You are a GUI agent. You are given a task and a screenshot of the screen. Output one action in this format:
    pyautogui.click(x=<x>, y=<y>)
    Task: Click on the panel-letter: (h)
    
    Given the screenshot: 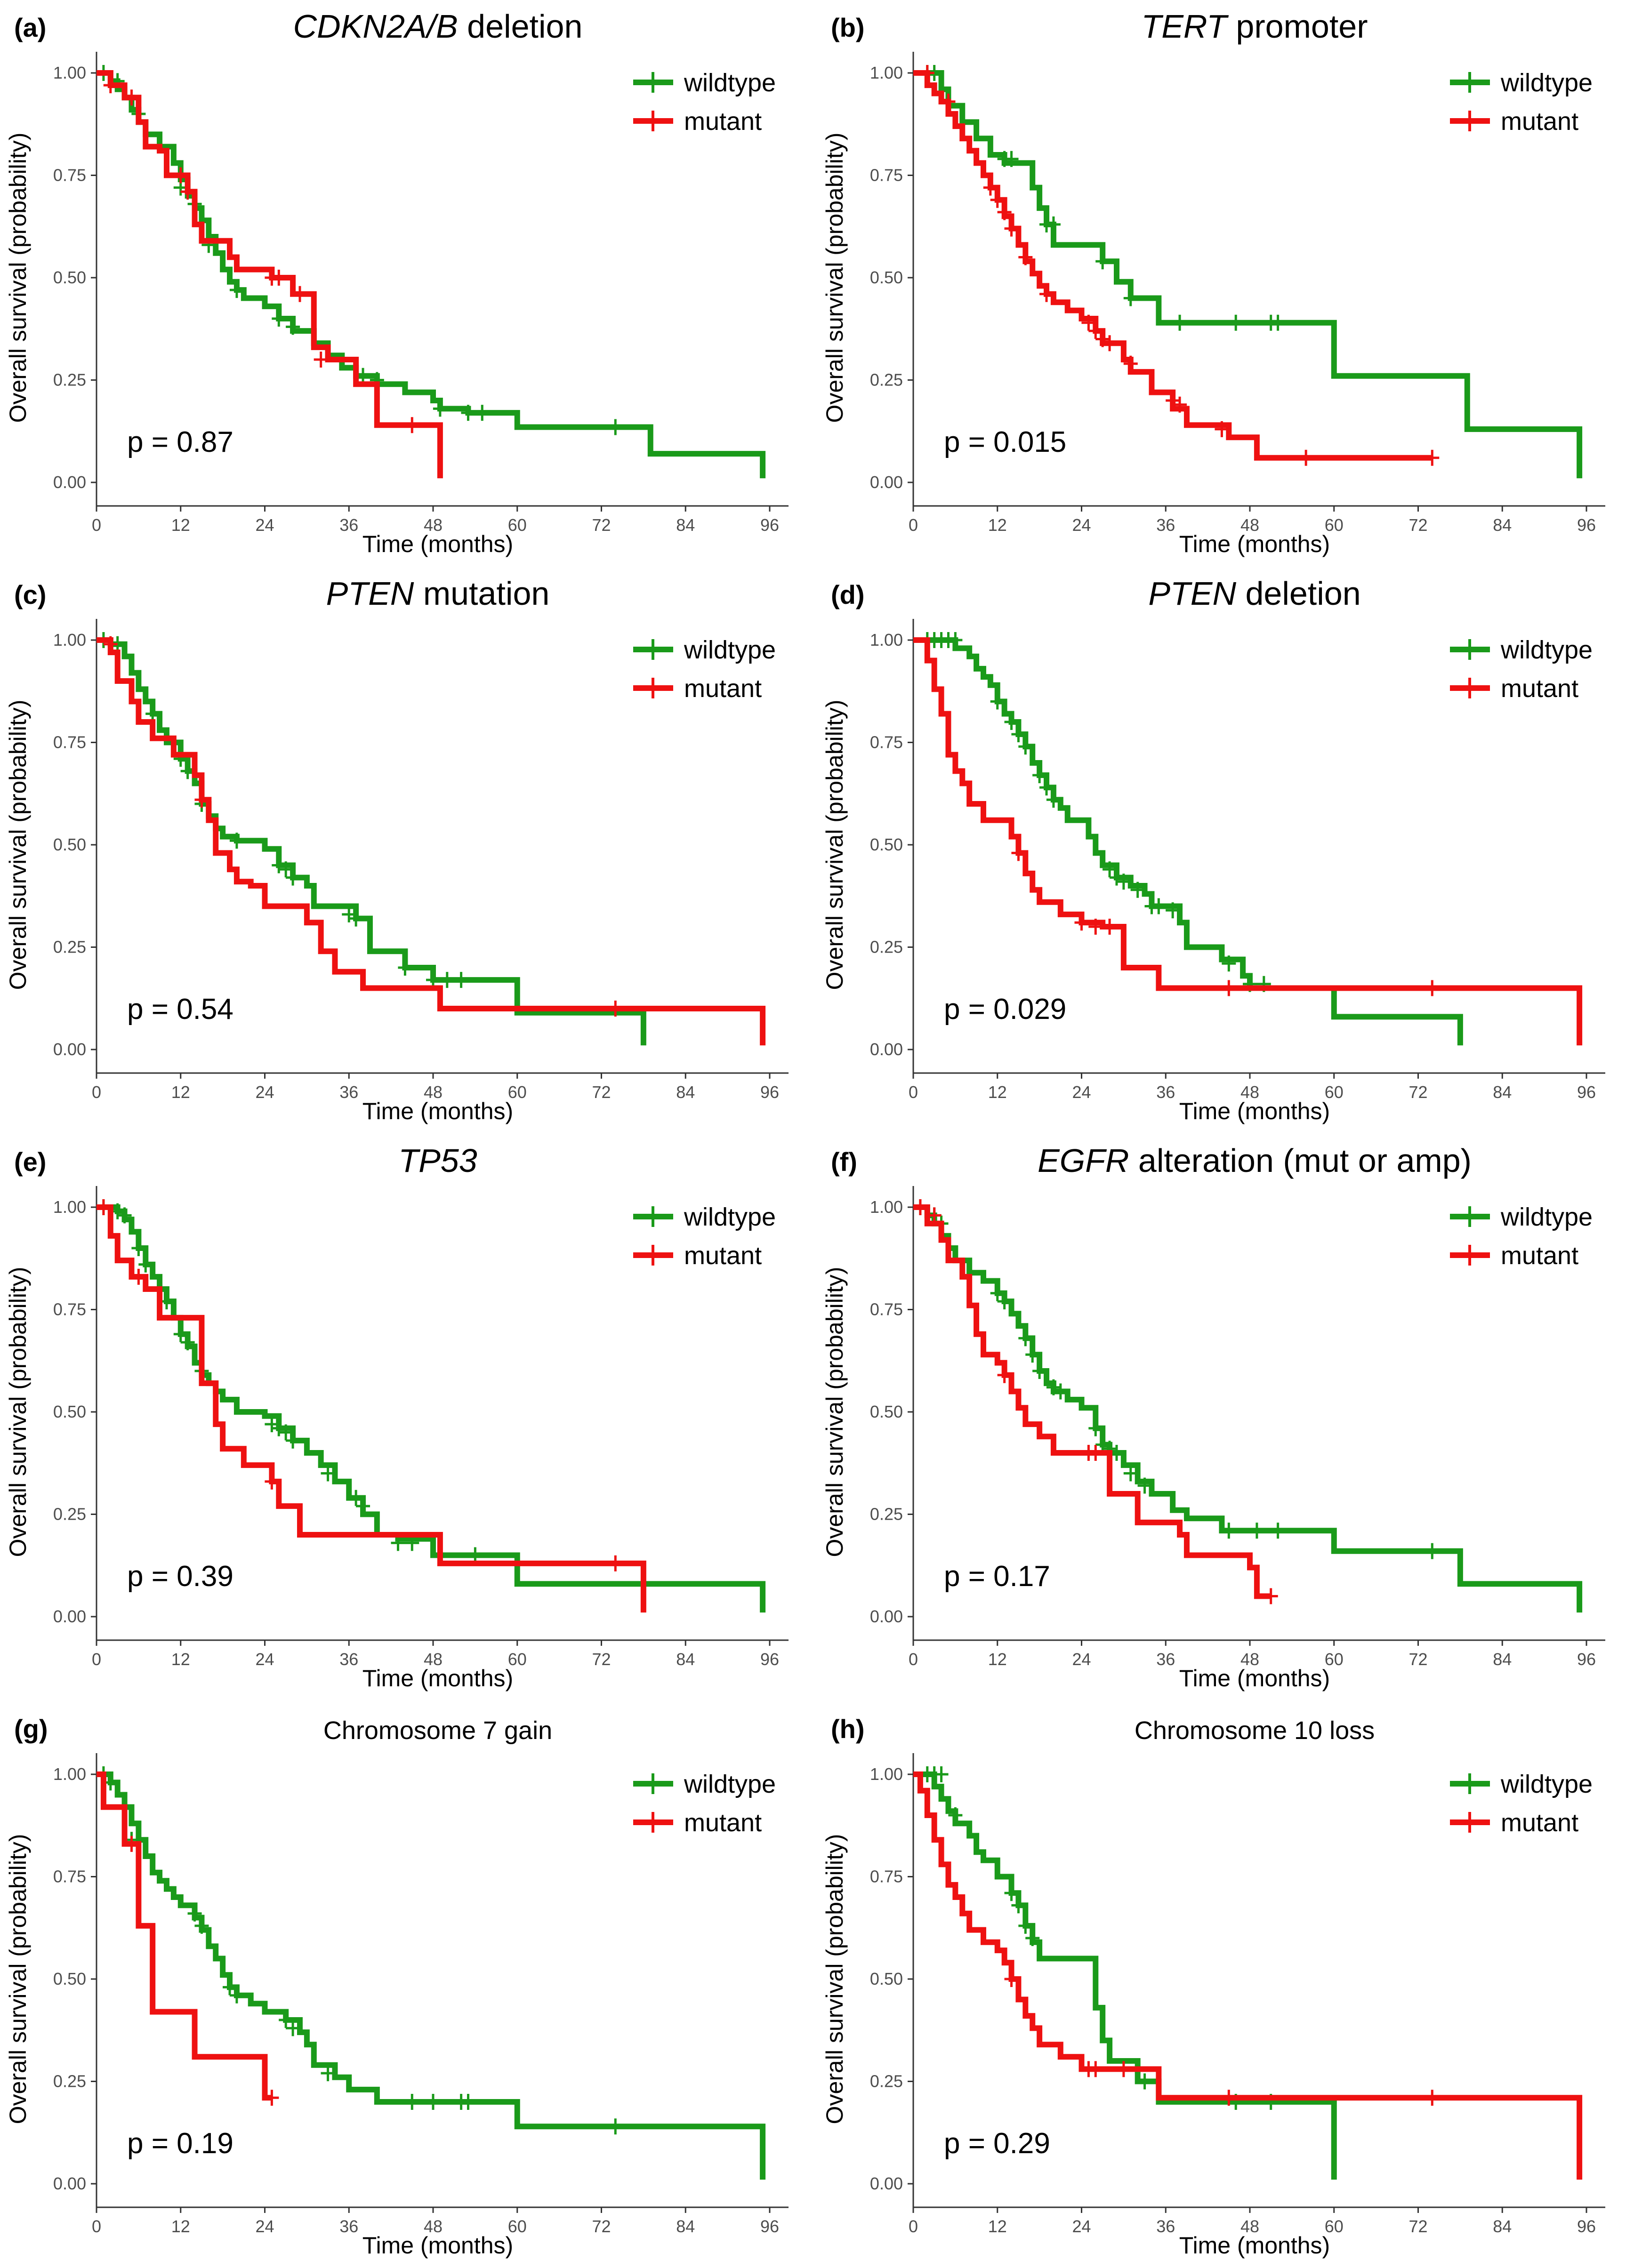 What is the action you would take?
    pyautogui.click(x=848, y=1729)
    